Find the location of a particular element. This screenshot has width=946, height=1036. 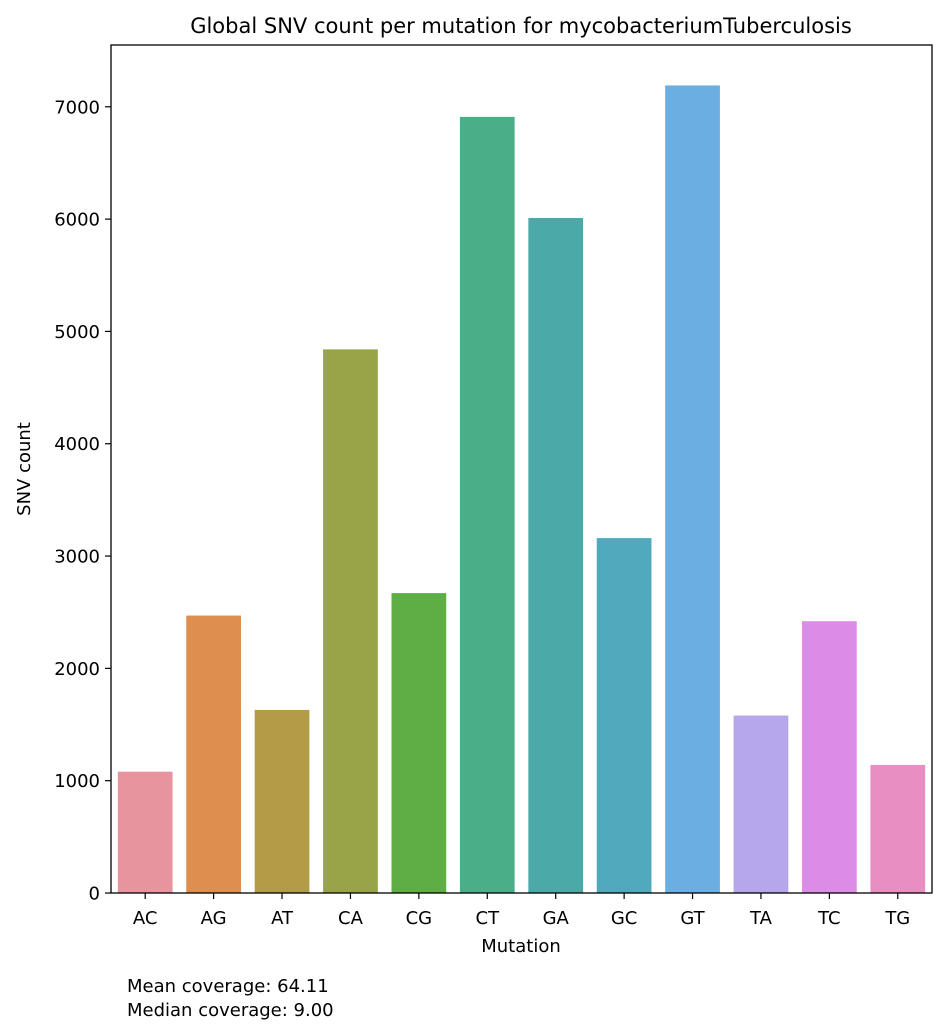

x-tick-label: CG is located at coordinates (419, 918).